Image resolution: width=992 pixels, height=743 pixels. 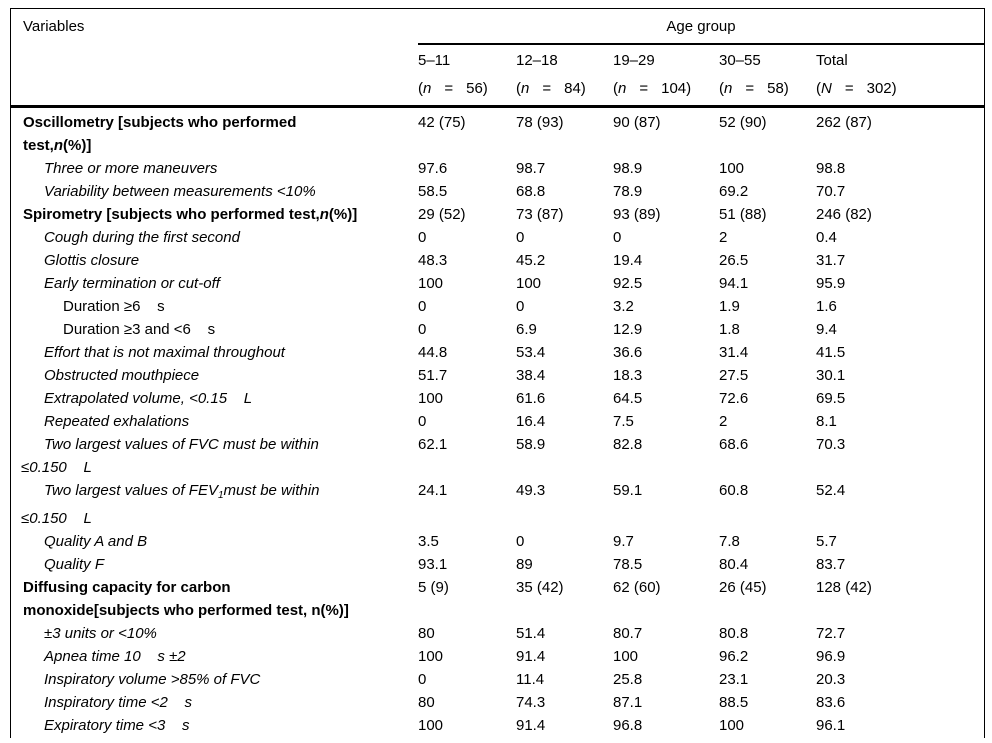 I want to click on cell-value: 52 (90), so click(x=743, y=122).